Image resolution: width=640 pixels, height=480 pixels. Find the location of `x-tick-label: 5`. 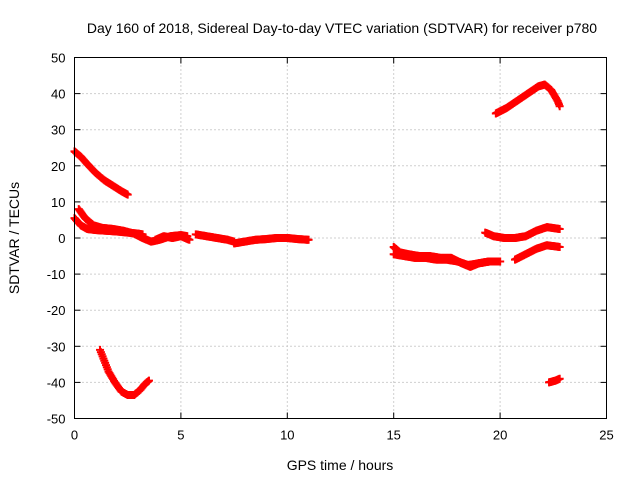

x-tick-label: 5 is located at coordinates (180, 435).